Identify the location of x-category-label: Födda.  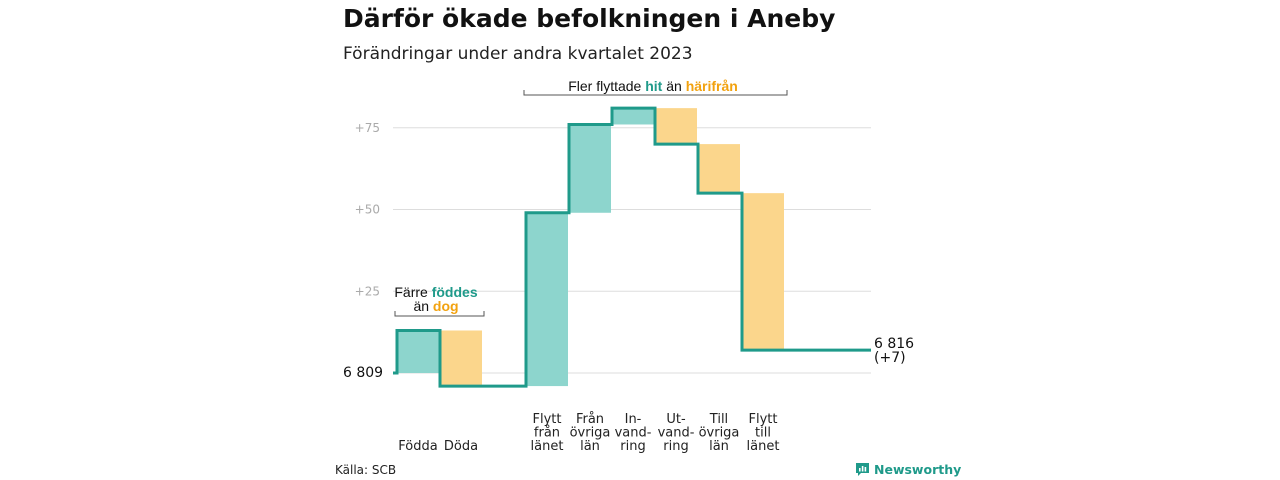
(417, 446).